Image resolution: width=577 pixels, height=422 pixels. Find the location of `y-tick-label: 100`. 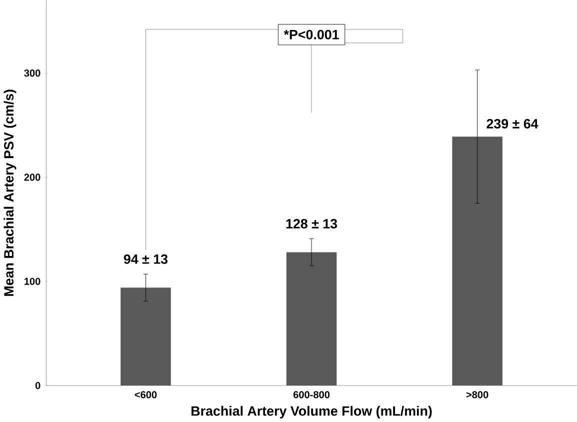

y-tick-label: 100 is located at coordinates (32, 281).